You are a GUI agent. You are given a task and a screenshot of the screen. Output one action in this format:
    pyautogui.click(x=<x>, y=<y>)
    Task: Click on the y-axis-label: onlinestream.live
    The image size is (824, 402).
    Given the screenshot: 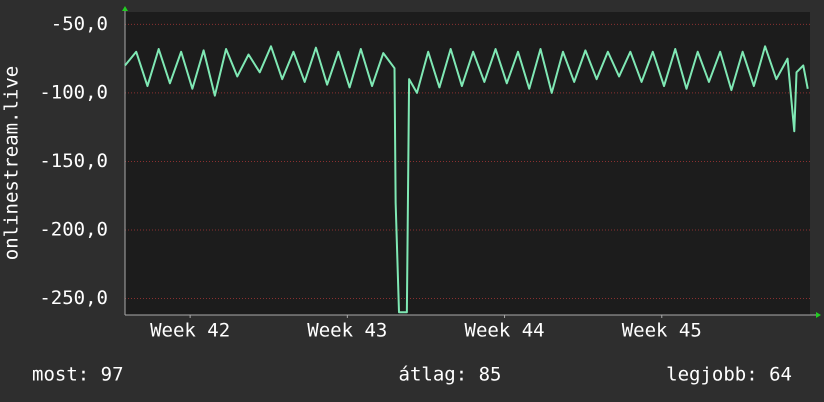 What is the action you would take?
    pyautogui.click(x=12, y=163)
    